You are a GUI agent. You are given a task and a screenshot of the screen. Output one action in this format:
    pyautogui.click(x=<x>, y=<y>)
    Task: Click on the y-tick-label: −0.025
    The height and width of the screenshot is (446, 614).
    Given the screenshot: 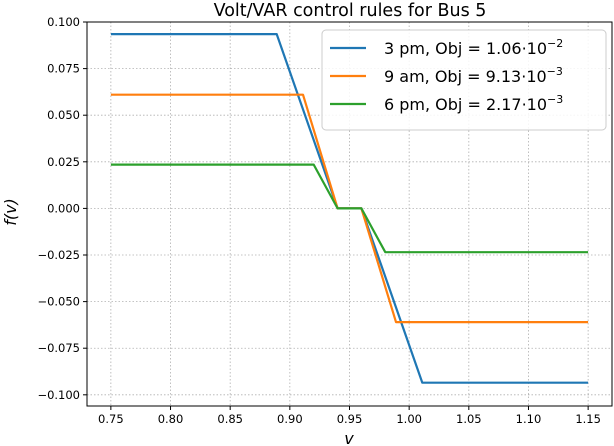 What is the action you would take?
    pyautogui.click(x=58, y=255)
    